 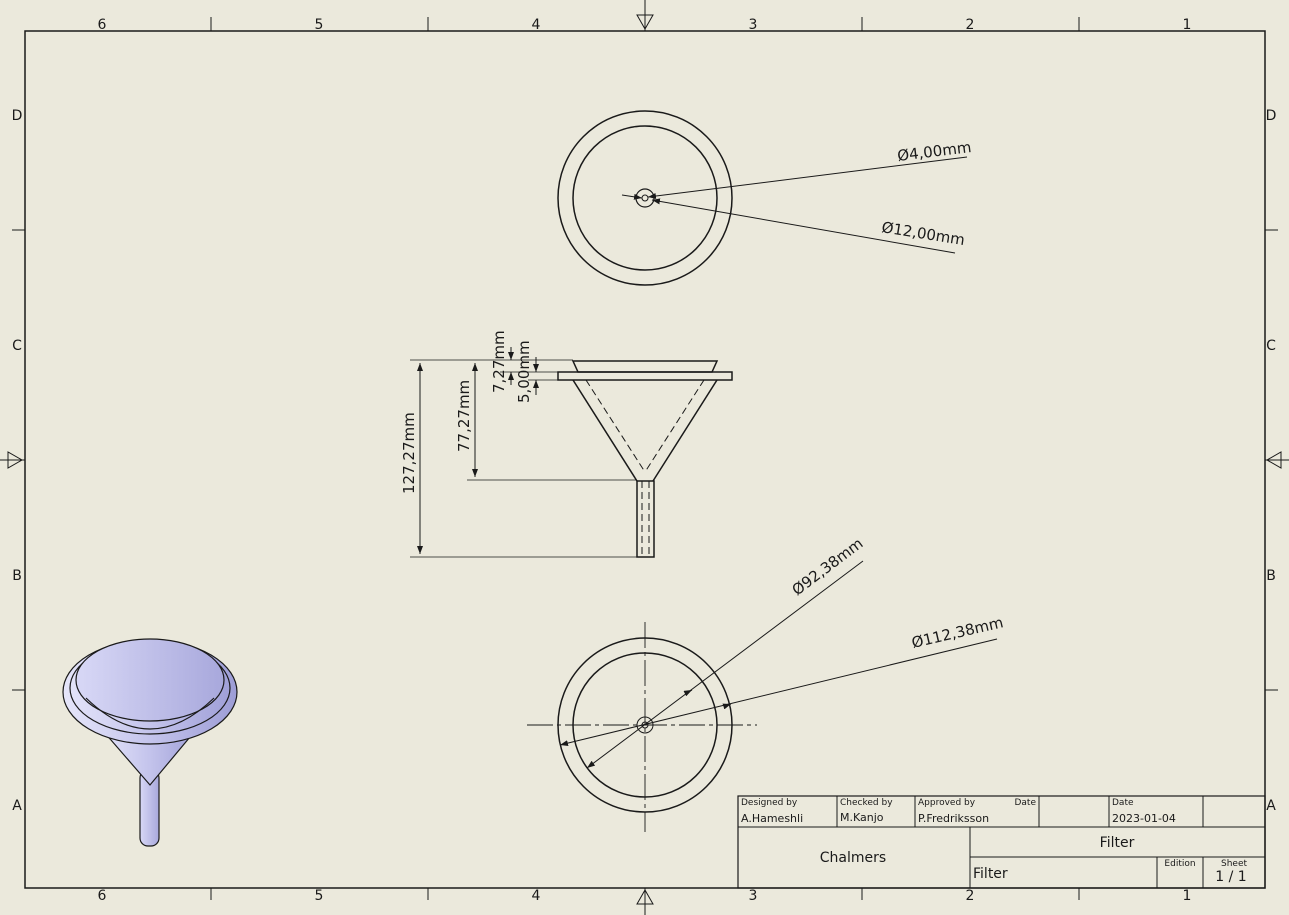 I want to click on zone-col-bottom: 2, so click(x=970, y=896).